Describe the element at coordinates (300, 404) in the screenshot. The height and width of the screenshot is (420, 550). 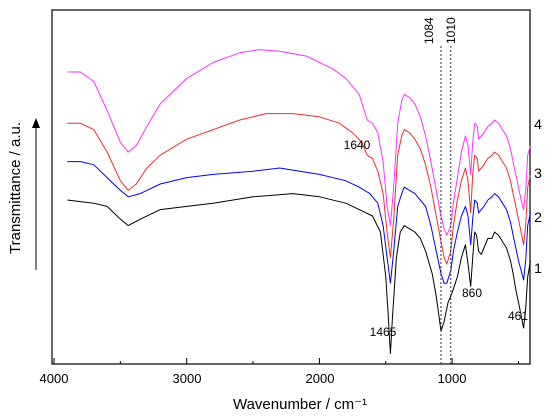
I see `x-axis-title: Wavenumber / cm⁻¹` at that location.